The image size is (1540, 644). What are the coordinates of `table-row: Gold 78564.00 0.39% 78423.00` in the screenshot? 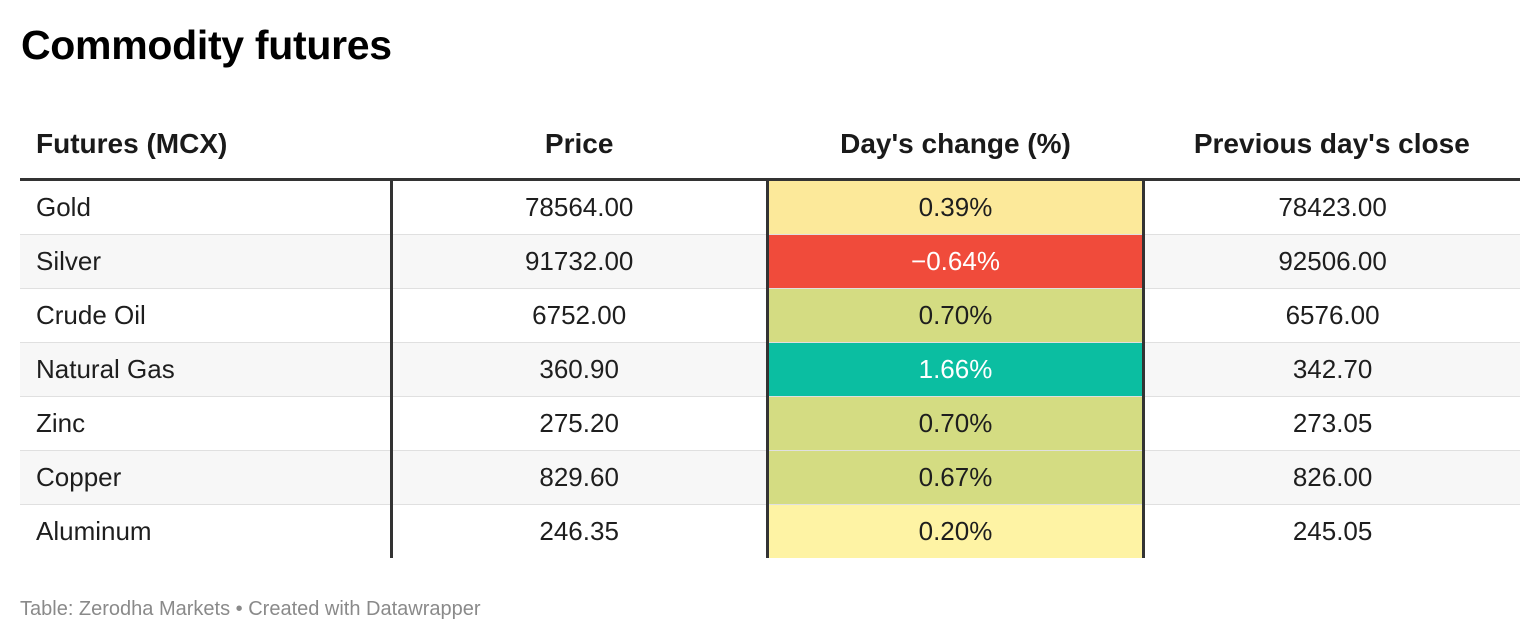 It's located at (770, 207).